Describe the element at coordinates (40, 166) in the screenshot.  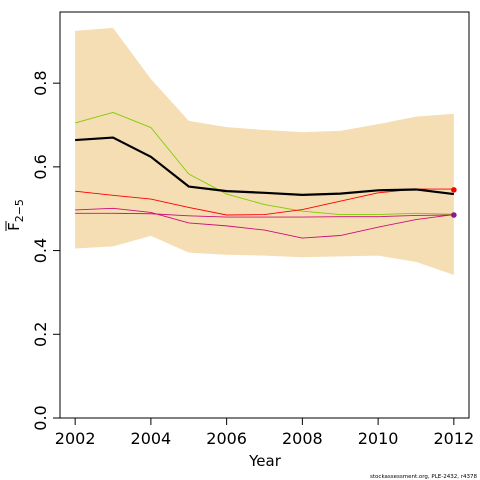
I see `y-tick-label: 0.6` at that location.